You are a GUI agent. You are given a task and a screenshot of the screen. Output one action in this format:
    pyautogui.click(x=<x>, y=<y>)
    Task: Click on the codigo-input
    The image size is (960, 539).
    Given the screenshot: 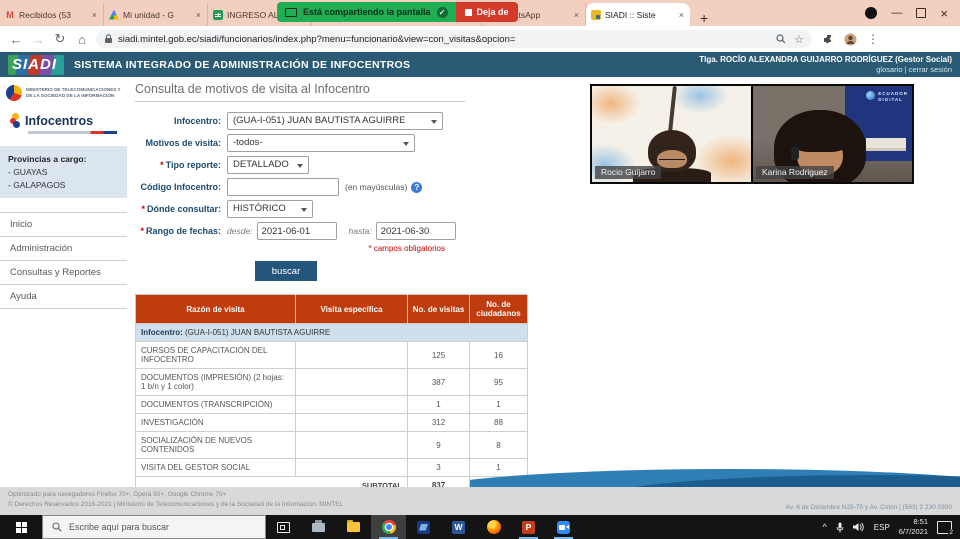 What is the action you would take?
    pyautogui.click(x=283, y=187)
    